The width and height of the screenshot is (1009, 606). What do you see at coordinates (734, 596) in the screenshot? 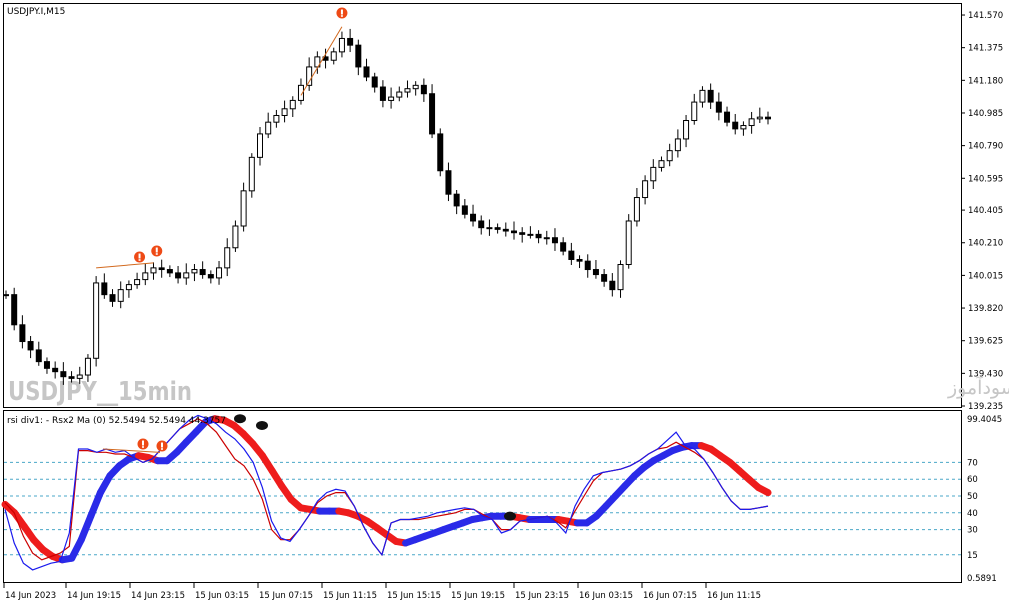
I see `time-tick-label: 16 Jun 11:15` at bounding box center [734, 596].